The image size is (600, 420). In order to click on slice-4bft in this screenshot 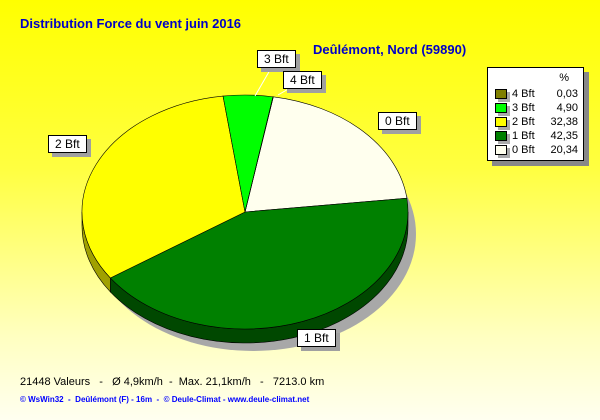, I will do `click(259, 154)`.